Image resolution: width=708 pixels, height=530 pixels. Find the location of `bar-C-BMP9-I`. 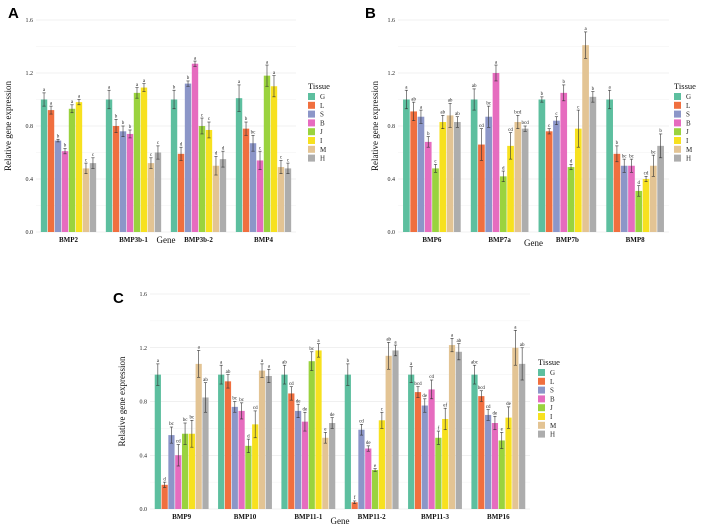

bar-C-BMP9-I is located at coordinates (191, 471).